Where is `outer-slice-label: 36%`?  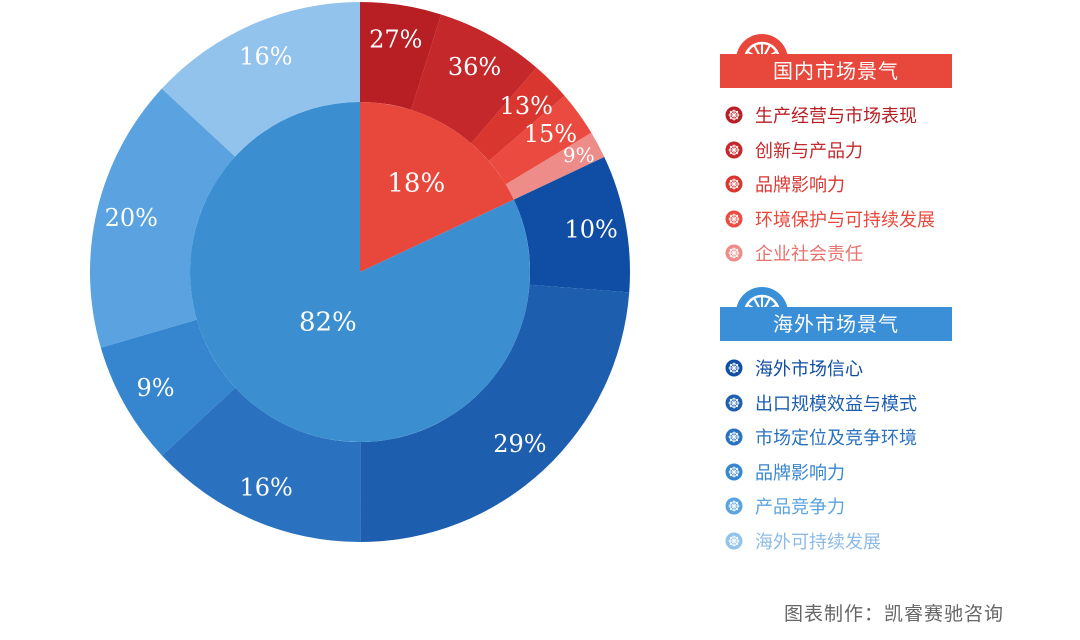 outer-slice-label: 36% is located at coordinates (474, 67).